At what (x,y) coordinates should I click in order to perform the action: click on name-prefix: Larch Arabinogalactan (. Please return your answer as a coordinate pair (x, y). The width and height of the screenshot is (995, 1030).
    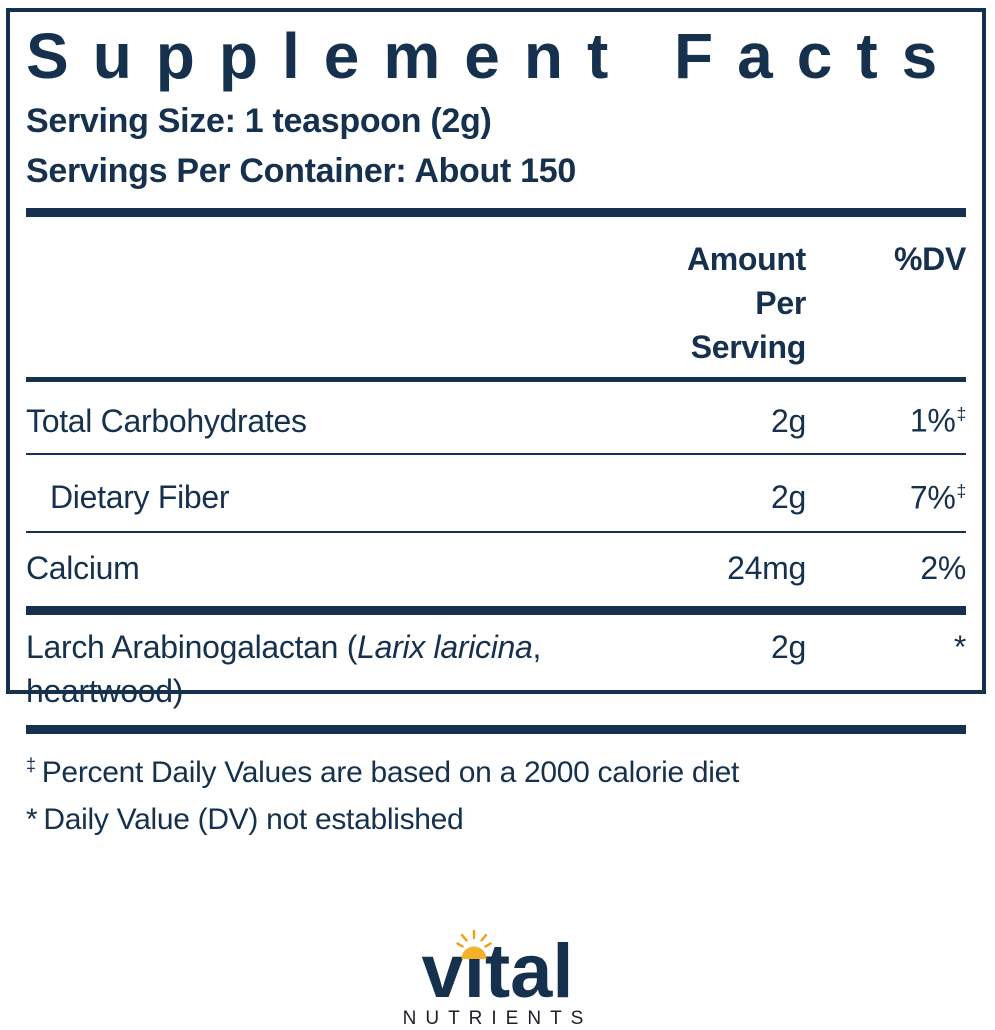
    Looking at the image, I should click on (192, 647).